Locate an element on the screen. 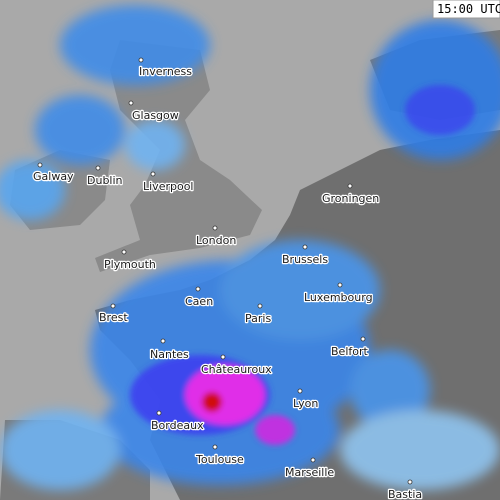 The width and height of the screenshot is (500, 500). city-label: Belfort is located at coordinates (349, 351).